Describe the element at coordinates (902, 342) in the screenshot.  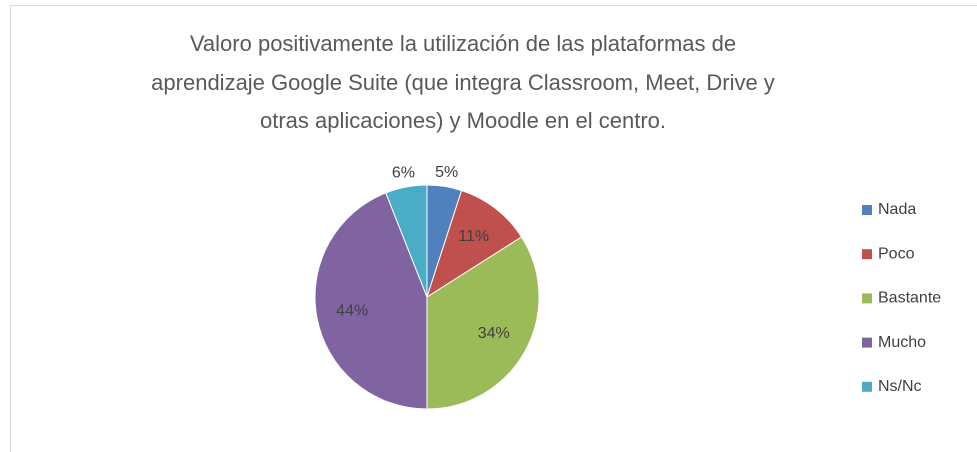
I see `legend-label: Mucho` at that location.